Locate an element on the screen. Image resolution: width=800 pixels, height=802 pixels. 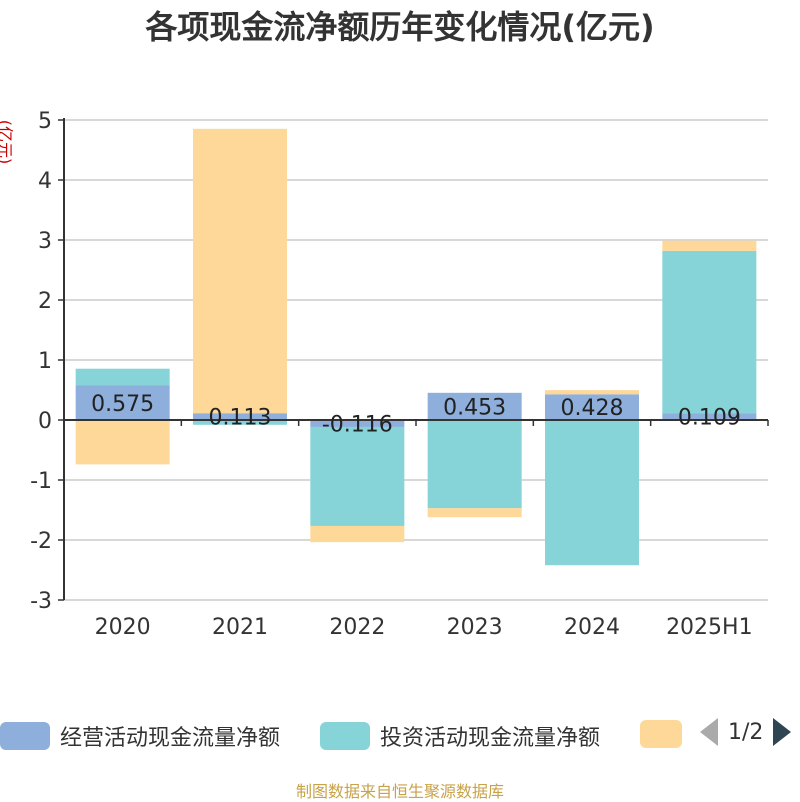
x-tick-label: 2024 is located at coordinates (592, 627).